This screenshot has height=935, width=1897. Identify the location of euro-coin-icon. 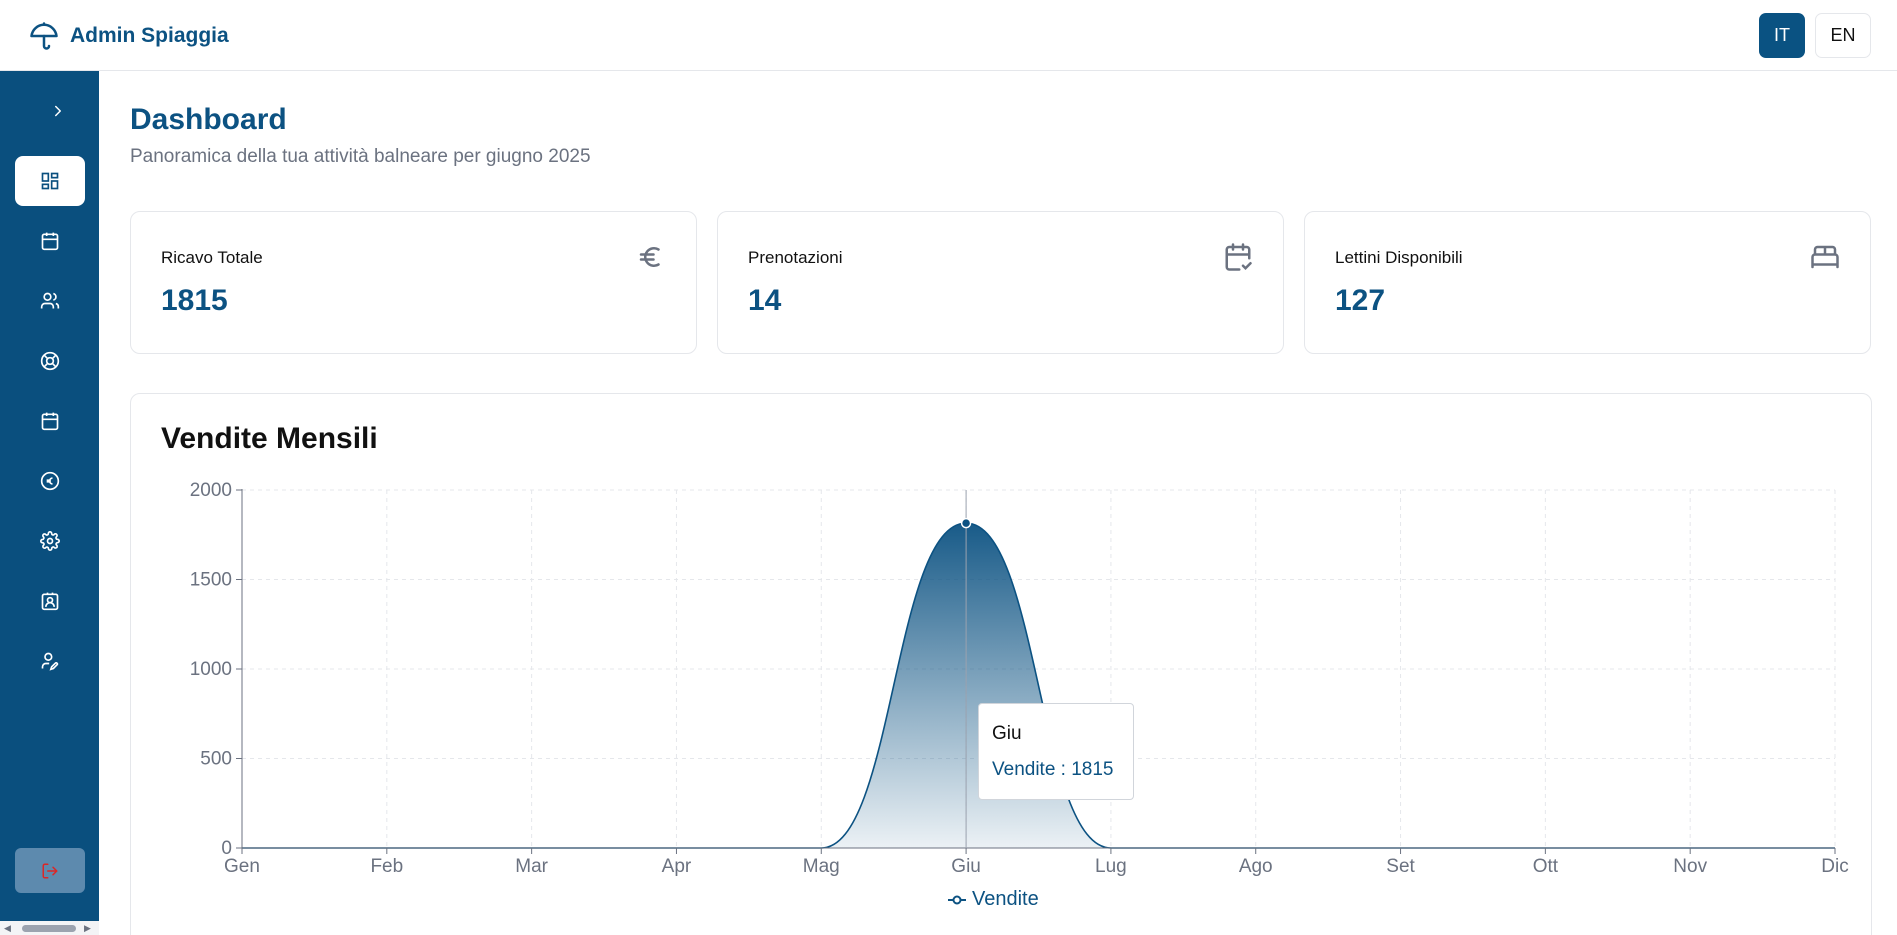
(50, 481).